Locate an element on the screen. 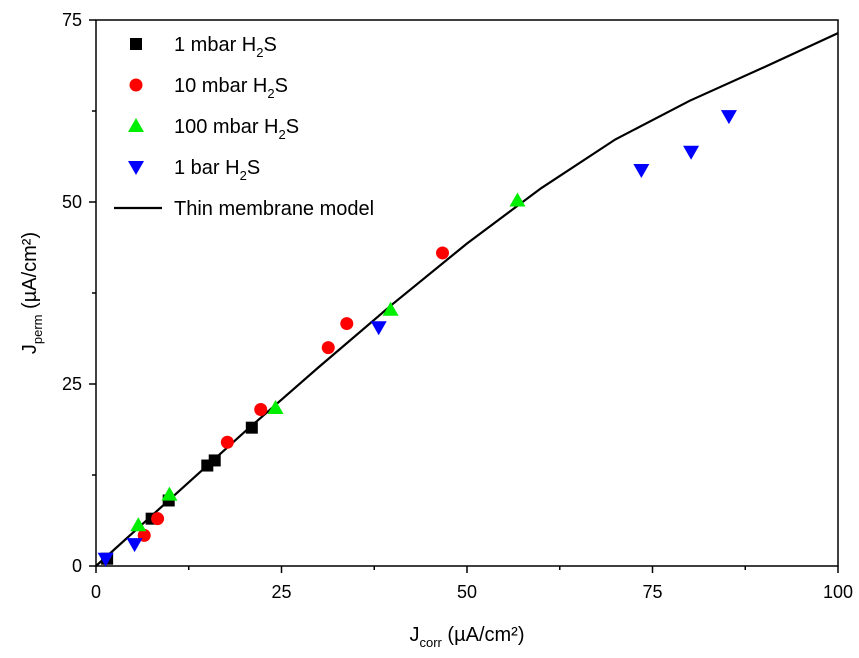 The width and height of the screenshot is (859, 658). x-tick-label: 75 is located at coordinates (652, 592).